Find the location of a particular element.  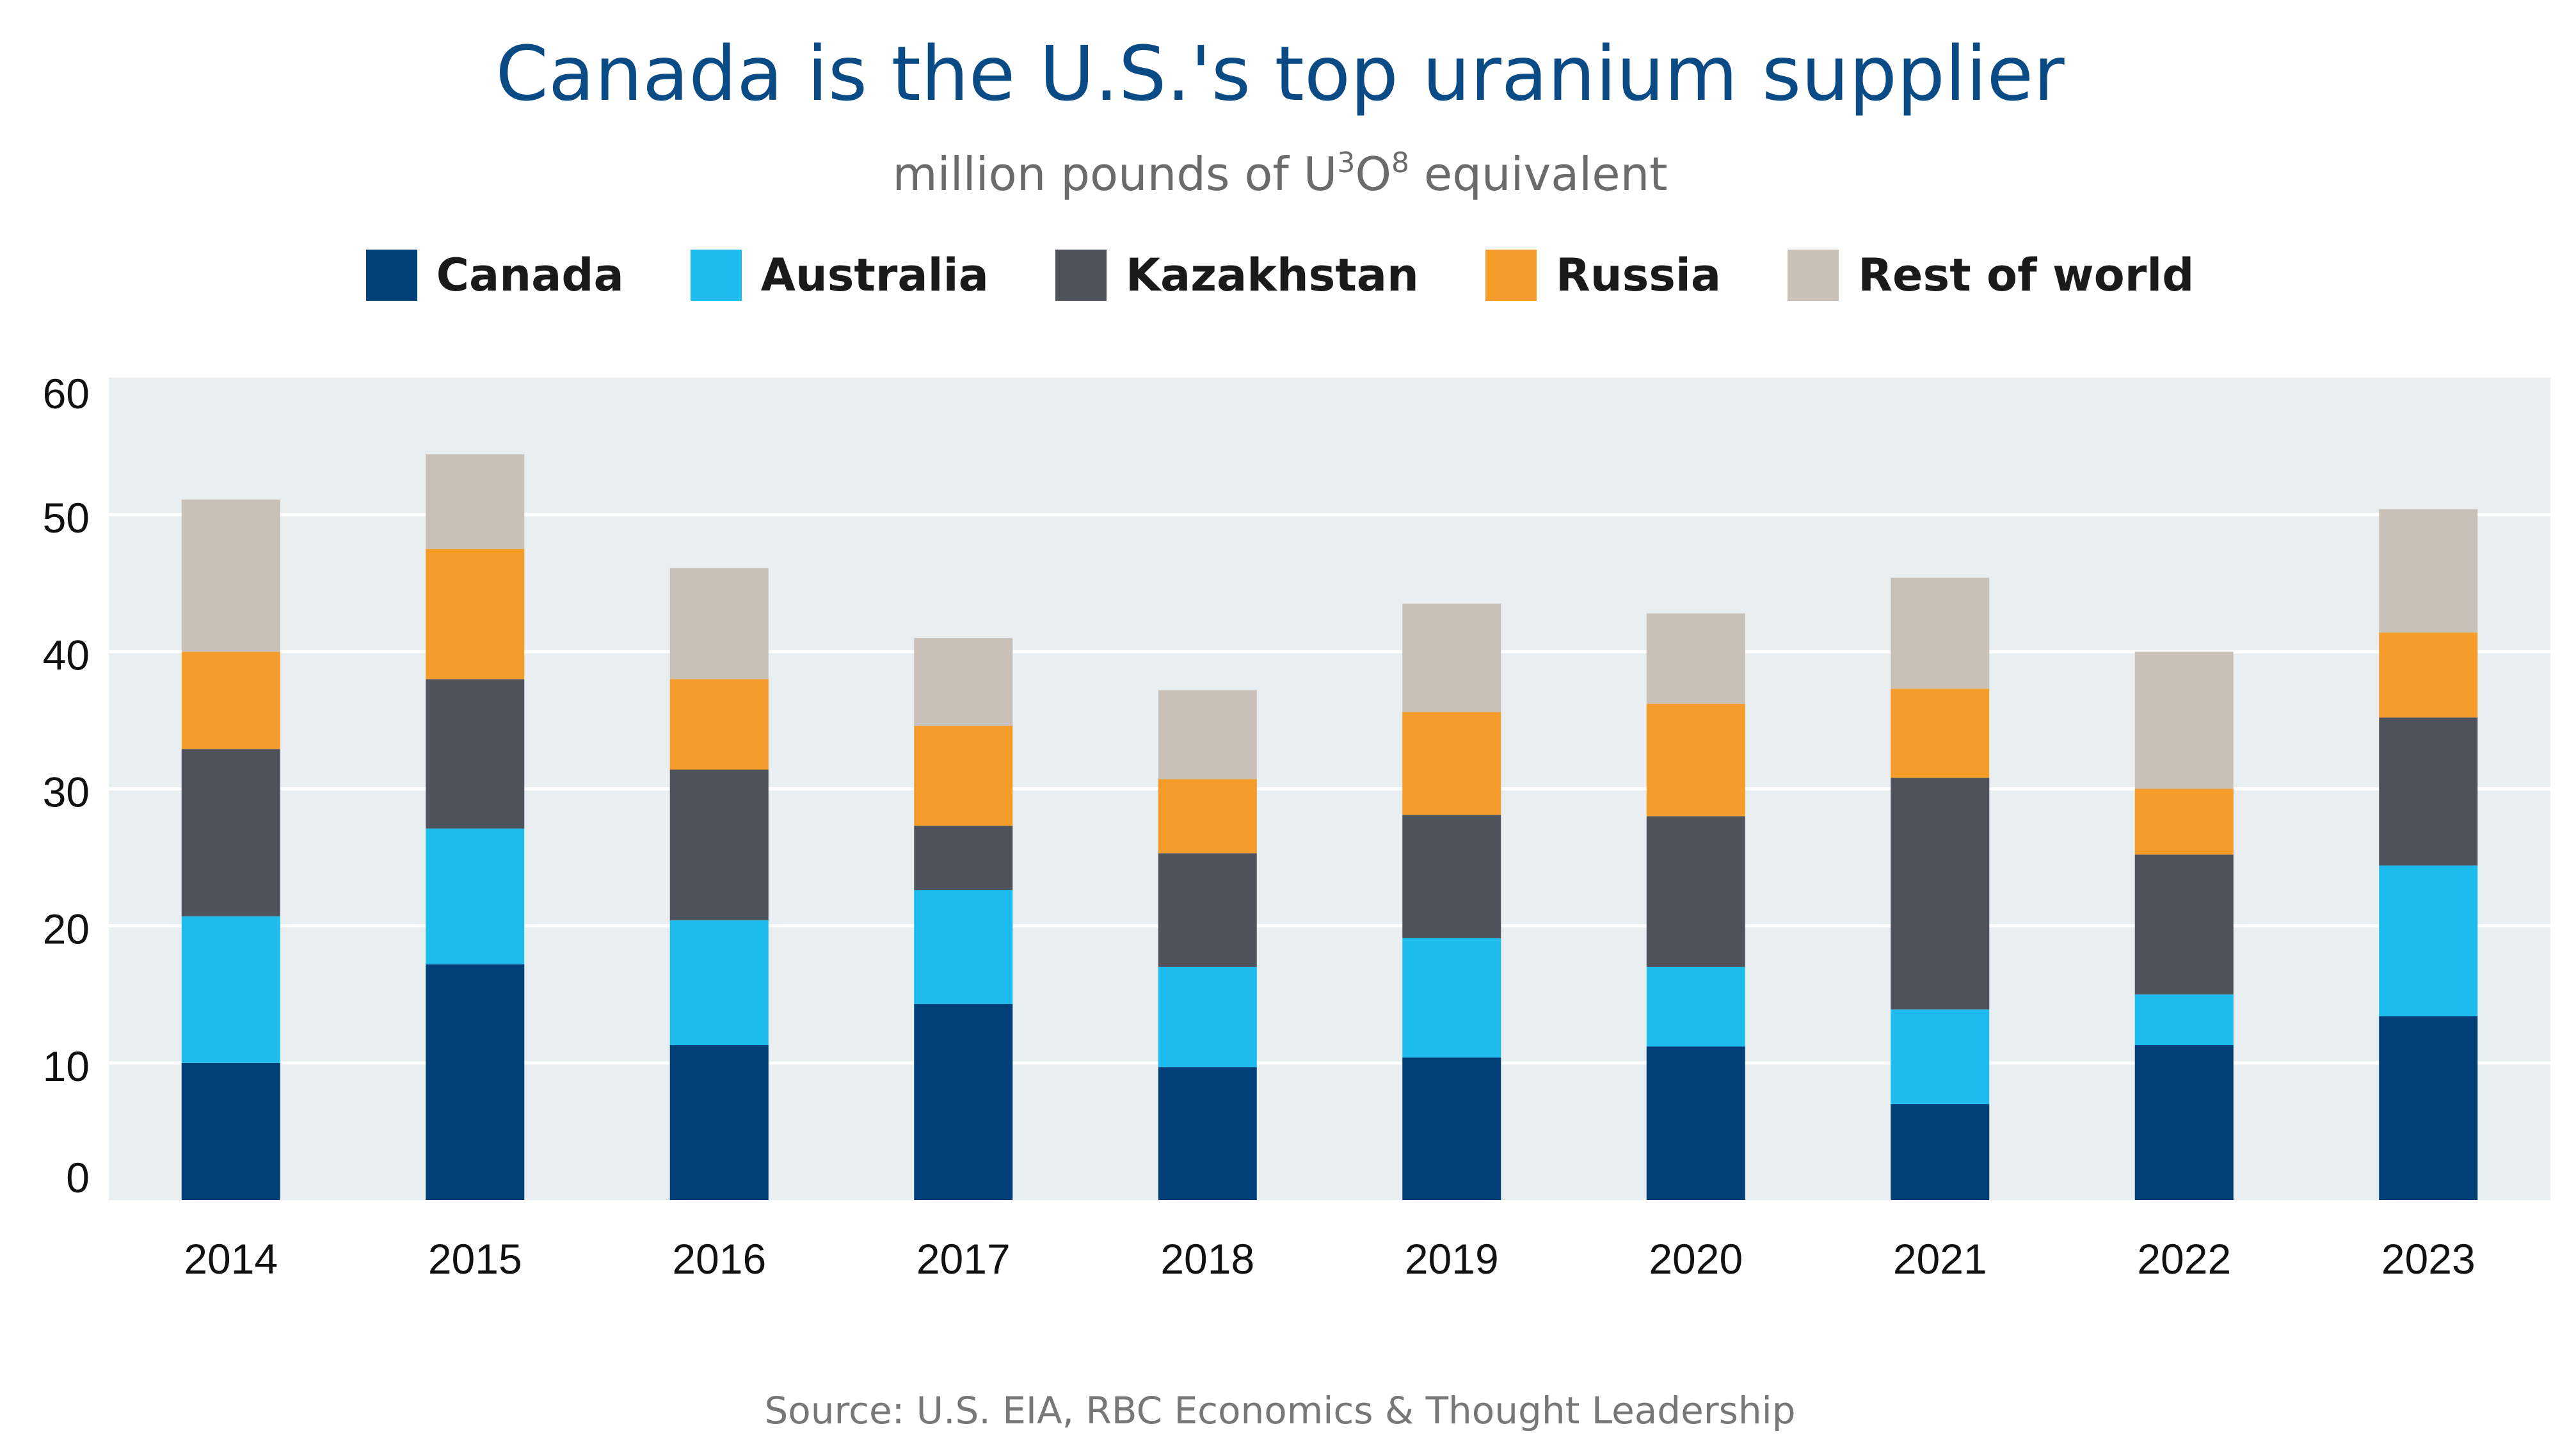

y-tick-label-60: 60 is located at coordinates (66, 393).